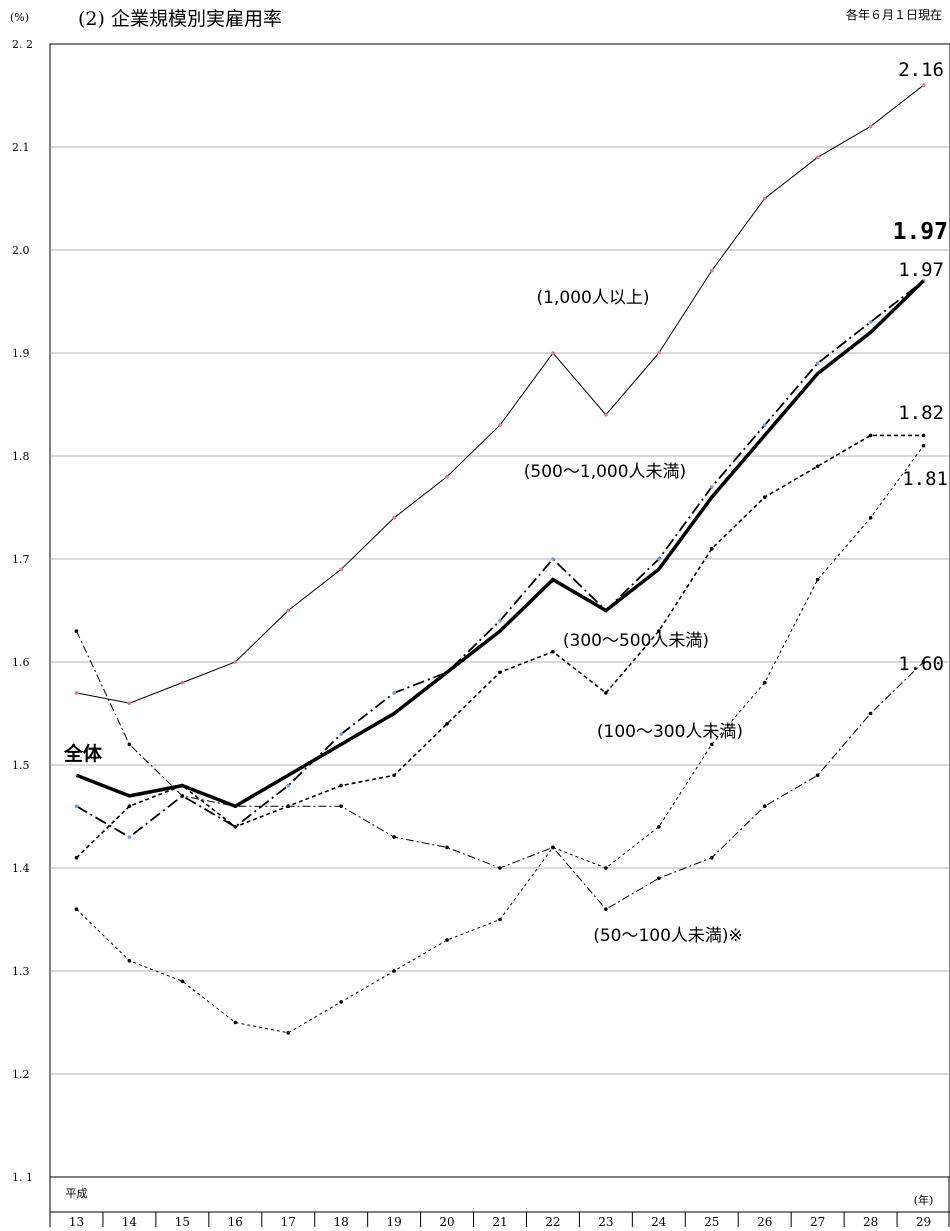 The height and width of the screenshot is (1231, 950). What do you see at coordinates (21, 559) in the screenshot?
I see `y-tick-label: 1.7` at bounding box center [21, 559].